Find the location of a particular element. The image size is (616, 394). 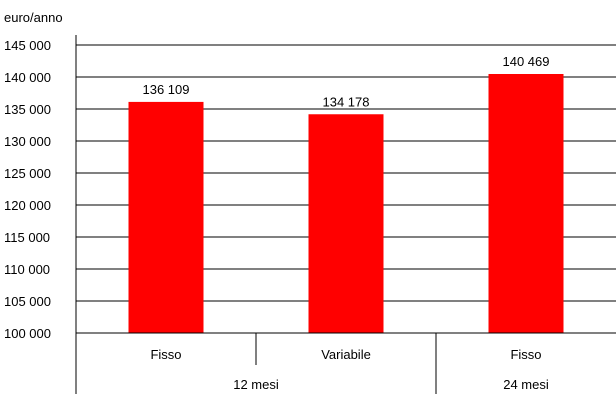

y-tick-label: 120 000 is located at coordinates (27, 205).